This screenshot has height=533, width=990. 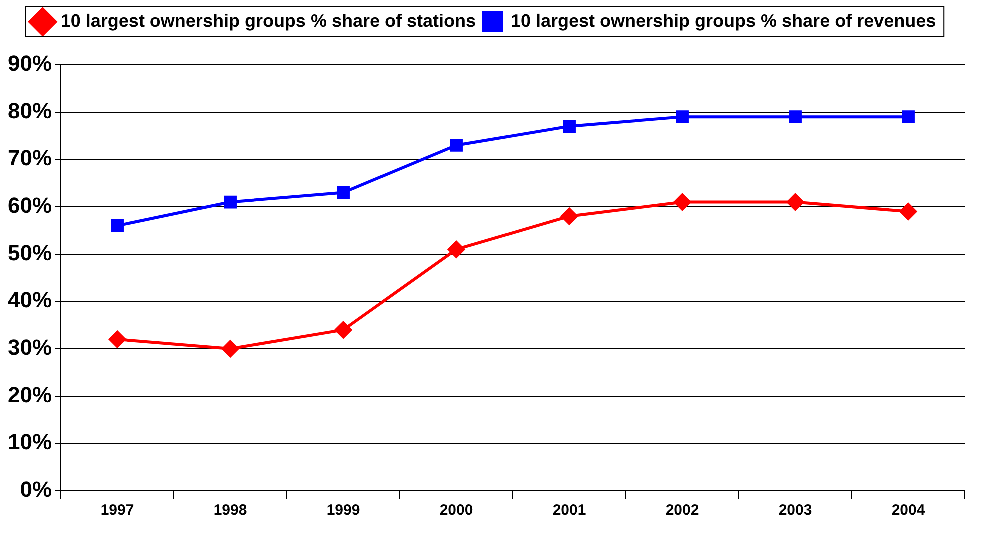 I want to click on x-tick-label: 2000, so click(x=457, y=511).